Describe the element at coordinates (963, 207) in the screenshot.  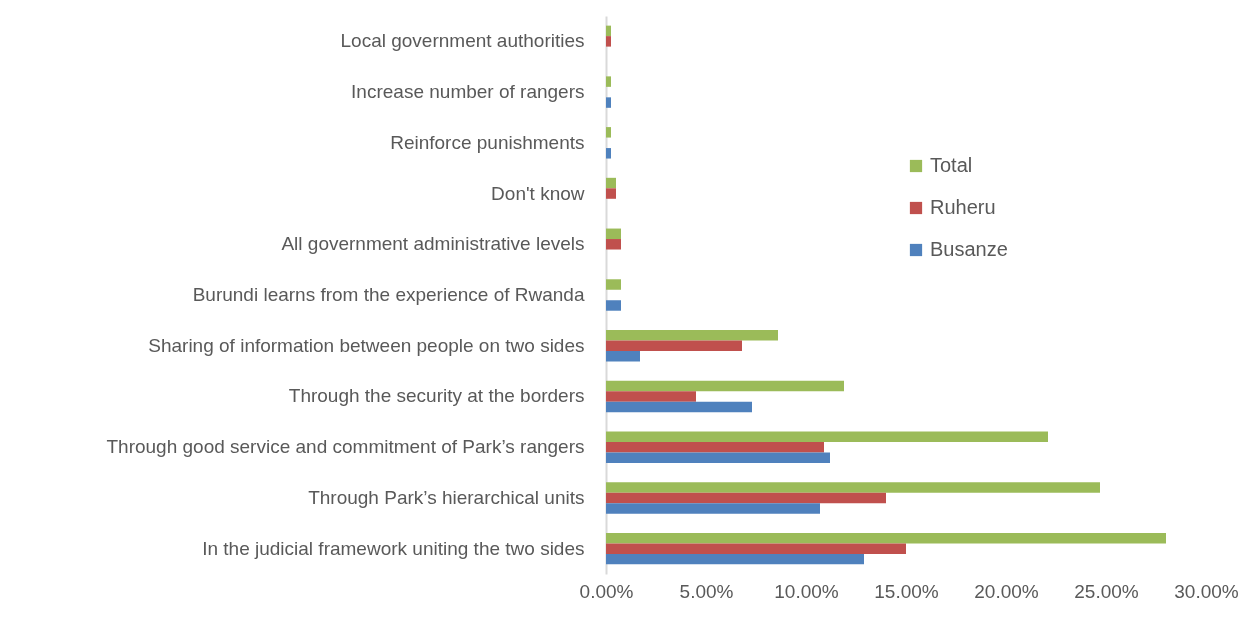
I see `legend-label: Ruheru` at that location.